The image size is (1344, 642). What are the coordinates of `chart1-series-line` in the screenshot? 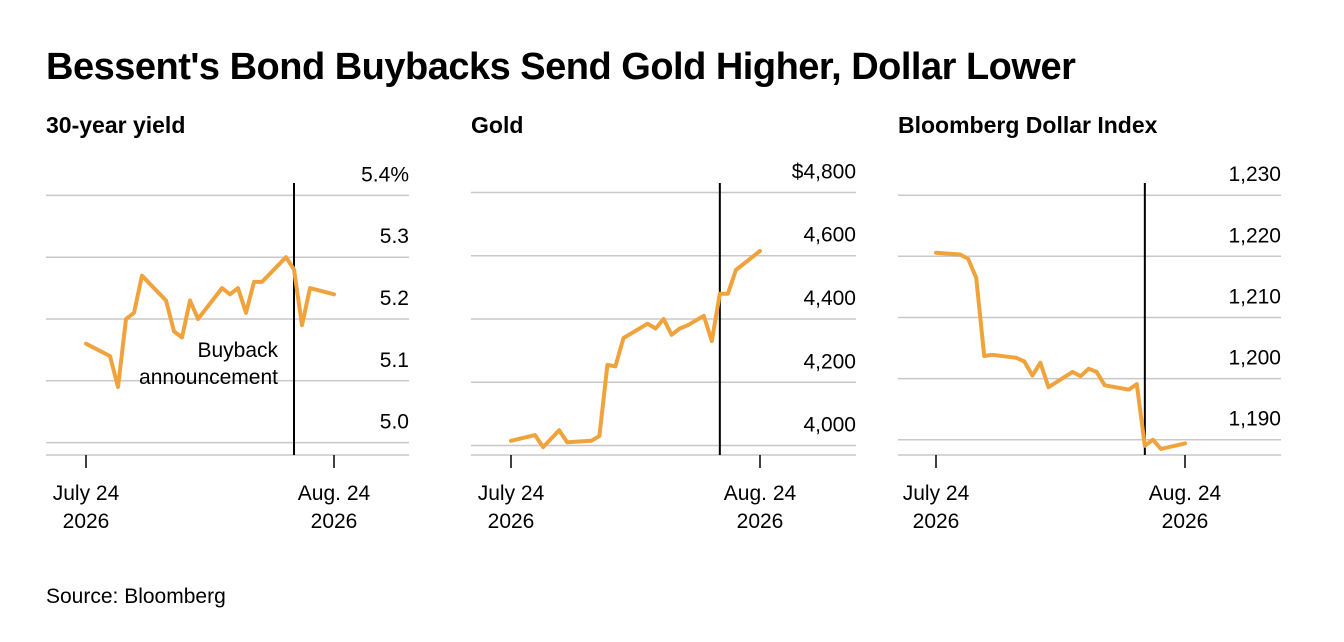 It's located at (635, 349).